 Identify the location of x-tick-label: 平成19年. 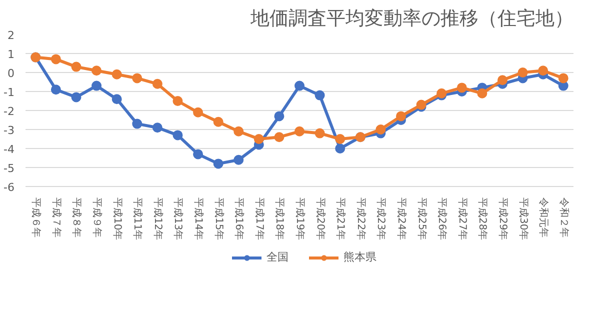
(300, 219).